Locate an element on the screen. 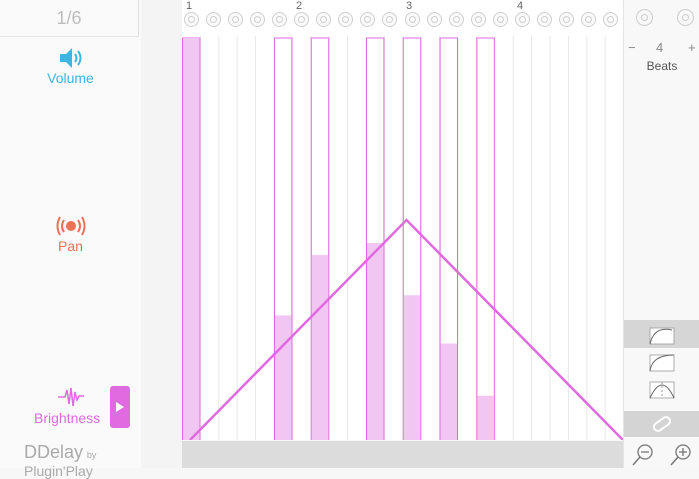 This screenshot has width=699, height=479. beat-number: 1 is located at coordinates (189, 6).